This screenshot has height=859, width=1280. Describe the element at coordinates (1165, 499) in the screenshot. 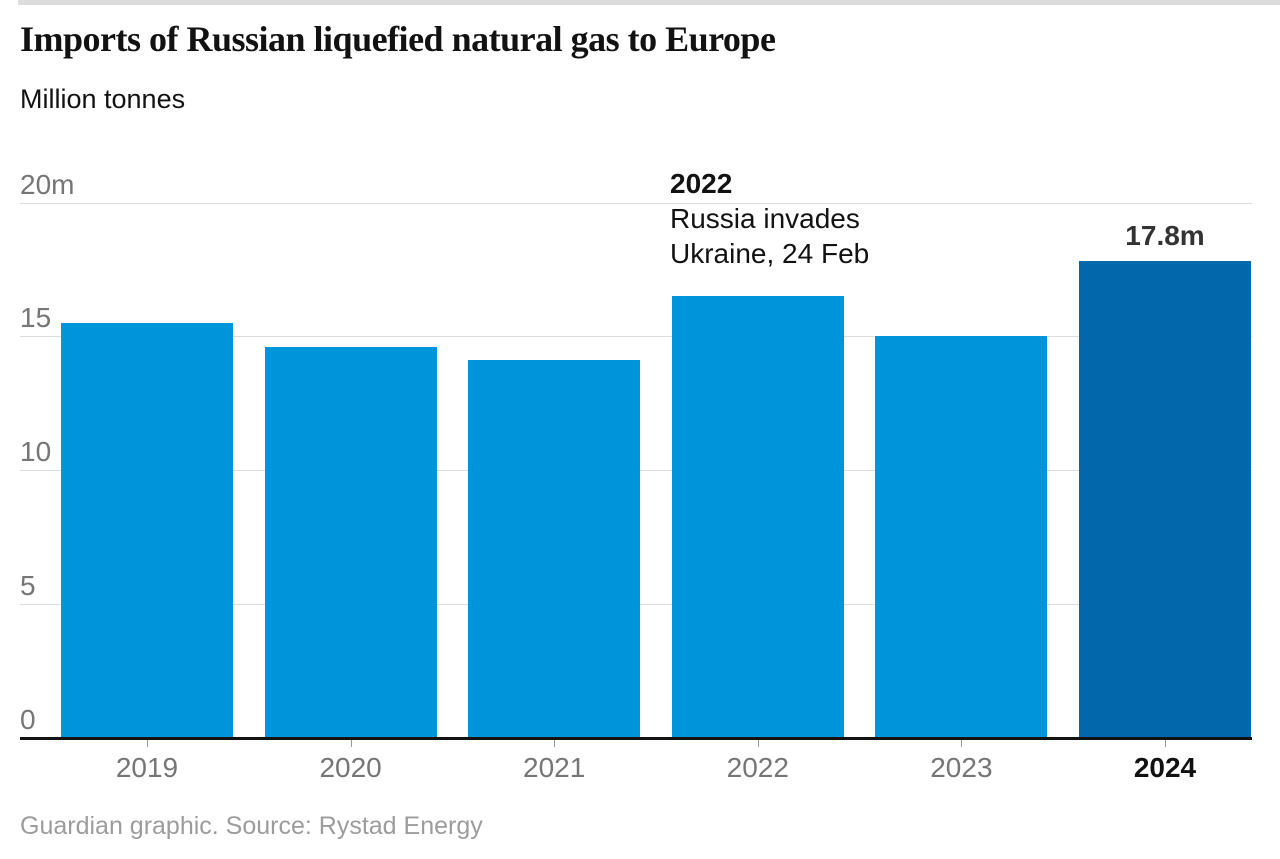

I see `bar-2024` at that location.